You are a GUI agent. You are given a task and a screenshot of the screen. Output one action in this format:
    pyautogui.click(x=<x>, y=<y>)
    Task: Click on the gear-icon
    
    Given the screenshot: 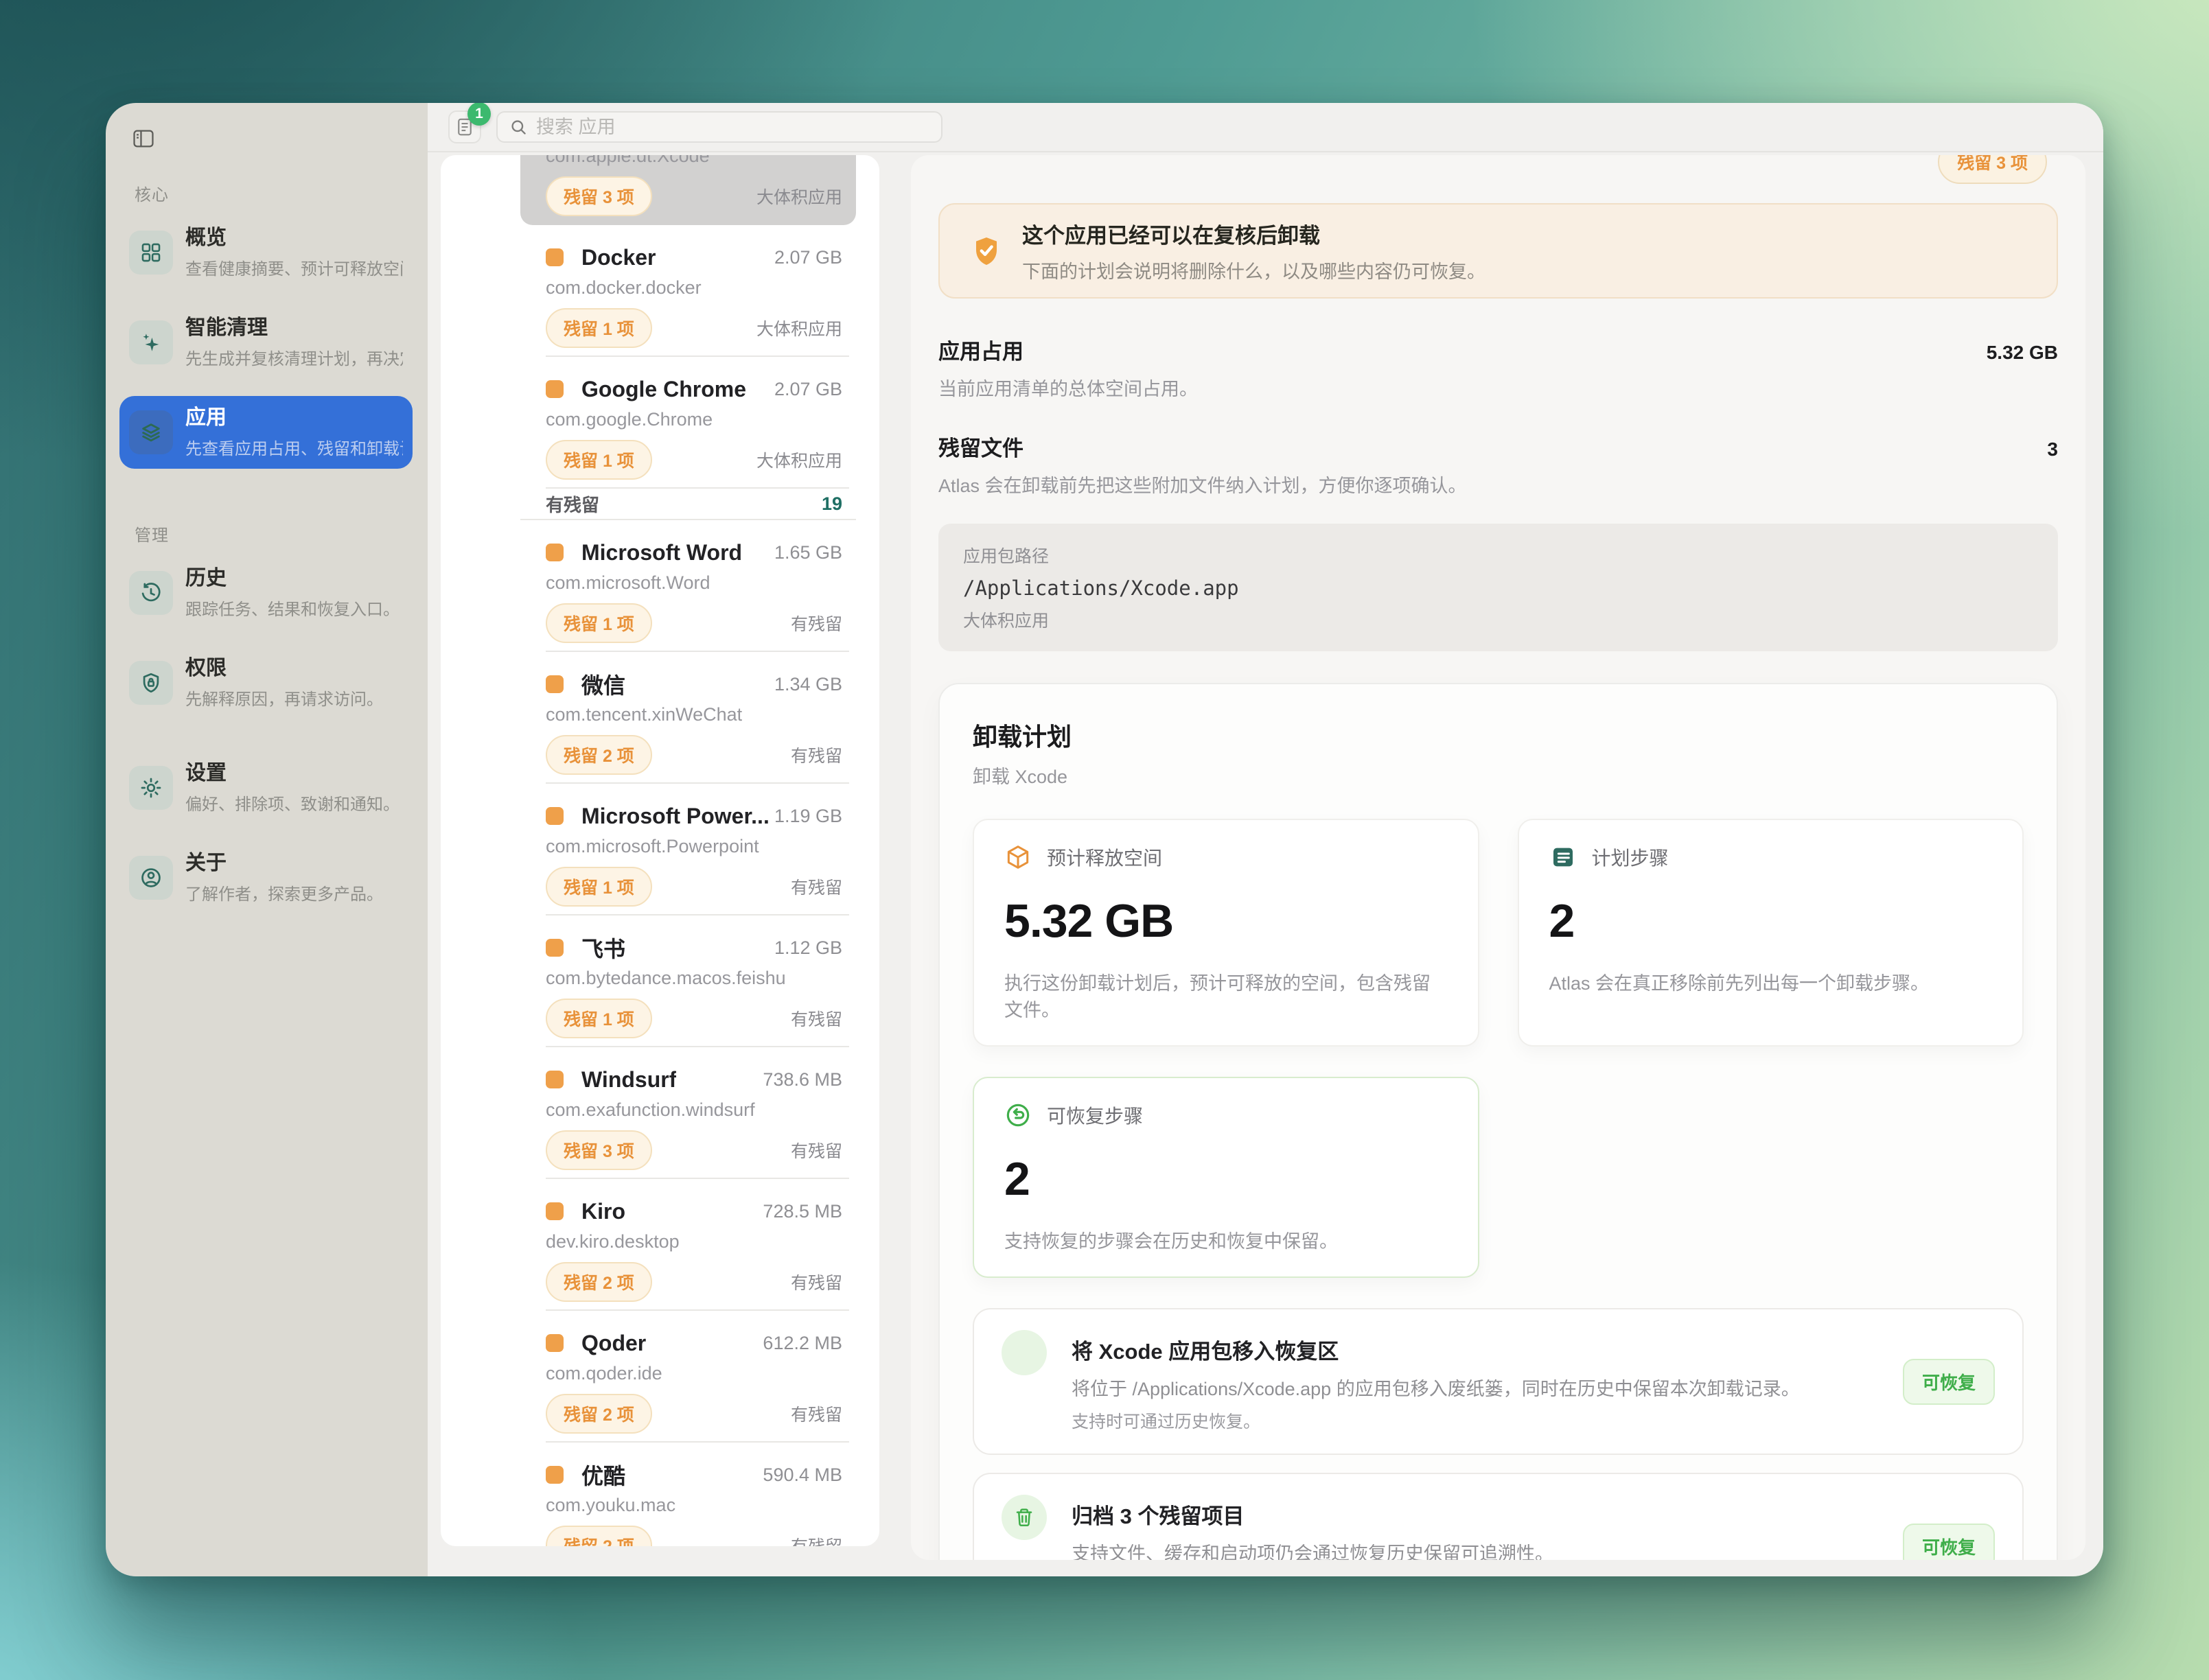 What is the action you would take?
    pyautogui.click(x=151, y=788)
    